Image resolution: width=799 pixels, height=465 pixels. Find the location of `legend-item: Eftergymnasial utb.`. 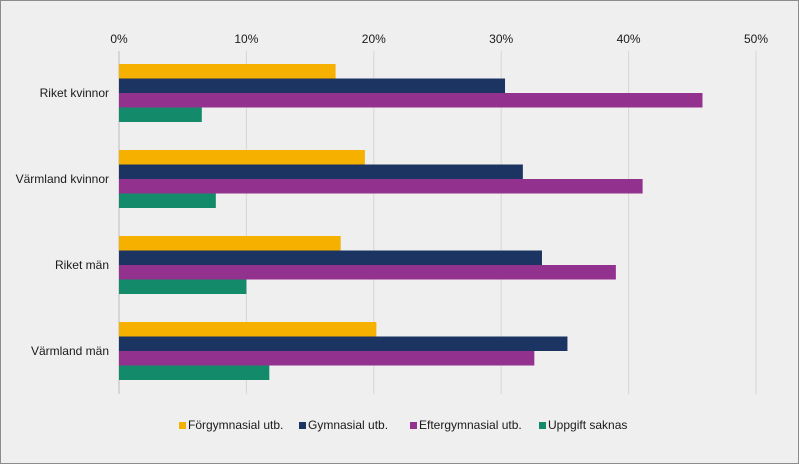

legend-item: Eftergymnasial utb. is located at coordinates (466, 425).